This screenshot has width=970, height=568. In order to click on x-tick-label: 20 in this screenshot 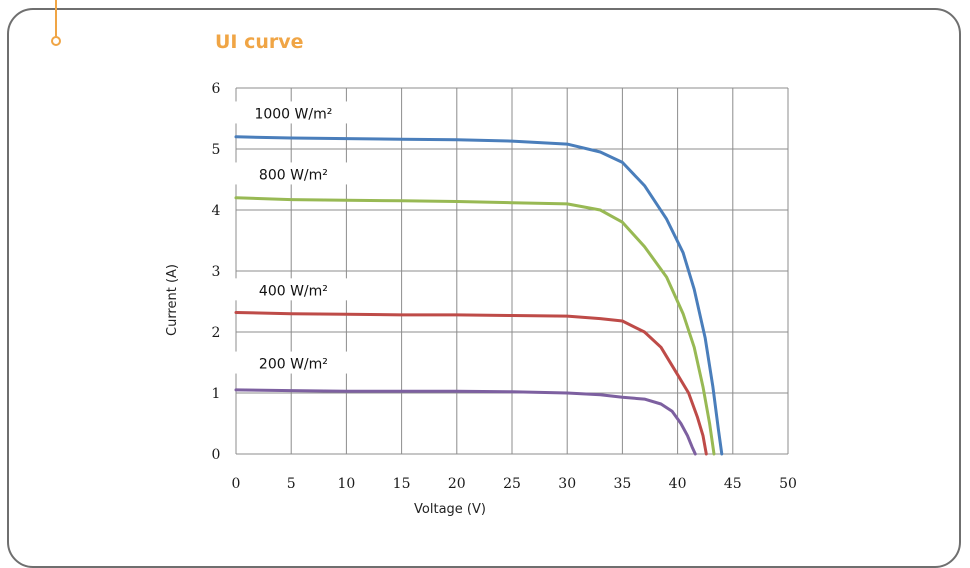, I will do `click(457, 484)`.